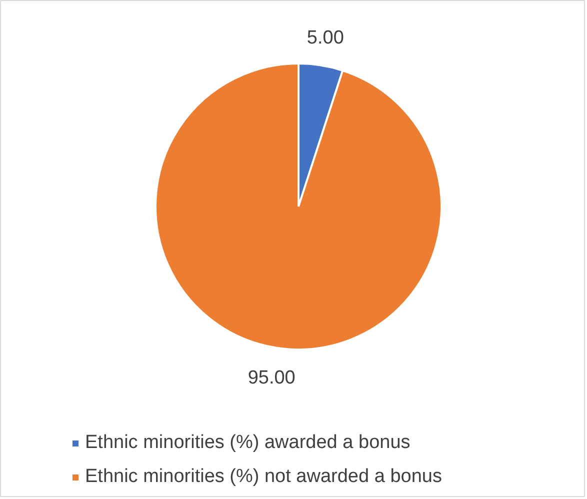  I want to click on data-label: 95.00, so click(272, 377).